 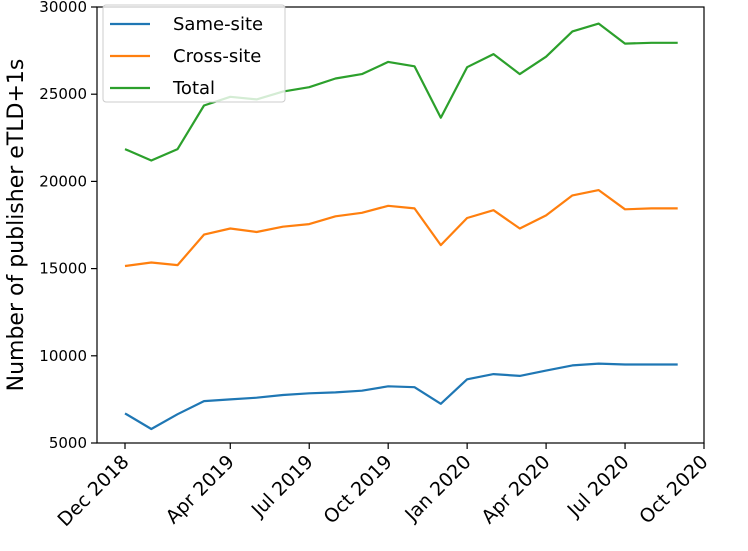 I want to click on legend-box, so click(x=194, y=53).